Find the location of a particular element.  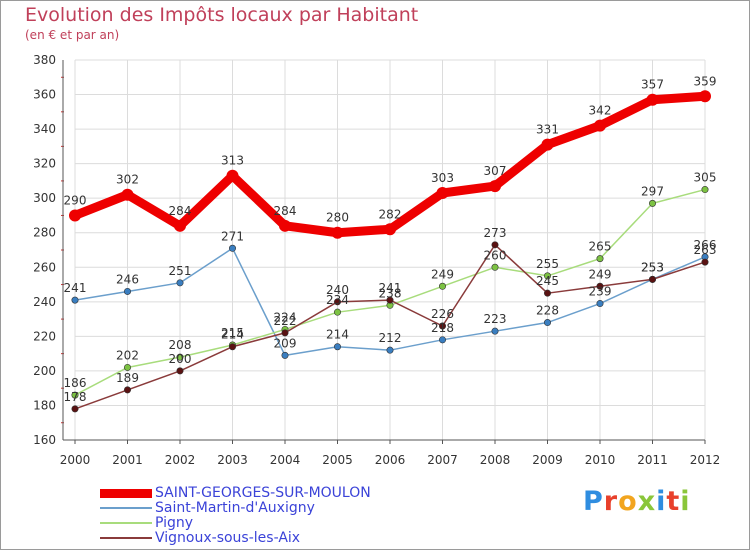

legend-label: Pigny is located at coordinates (174, 523).